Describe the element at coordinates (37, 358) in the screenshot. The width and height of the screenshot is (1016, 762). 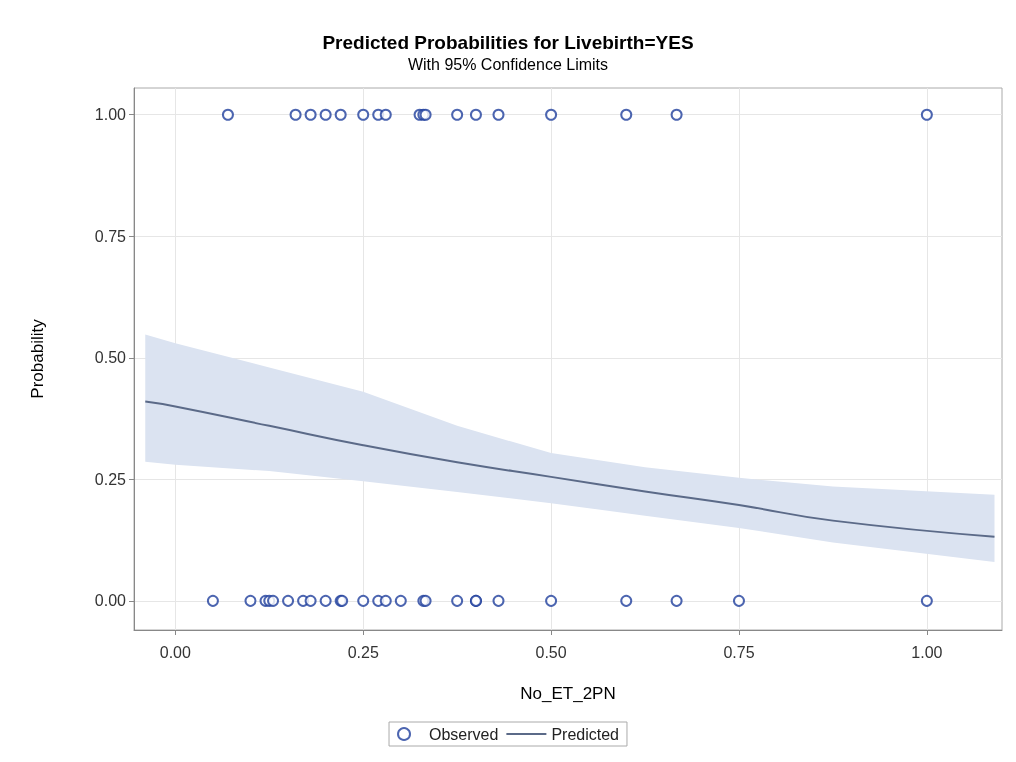
I see `y-axis-title: Probability` at that location.